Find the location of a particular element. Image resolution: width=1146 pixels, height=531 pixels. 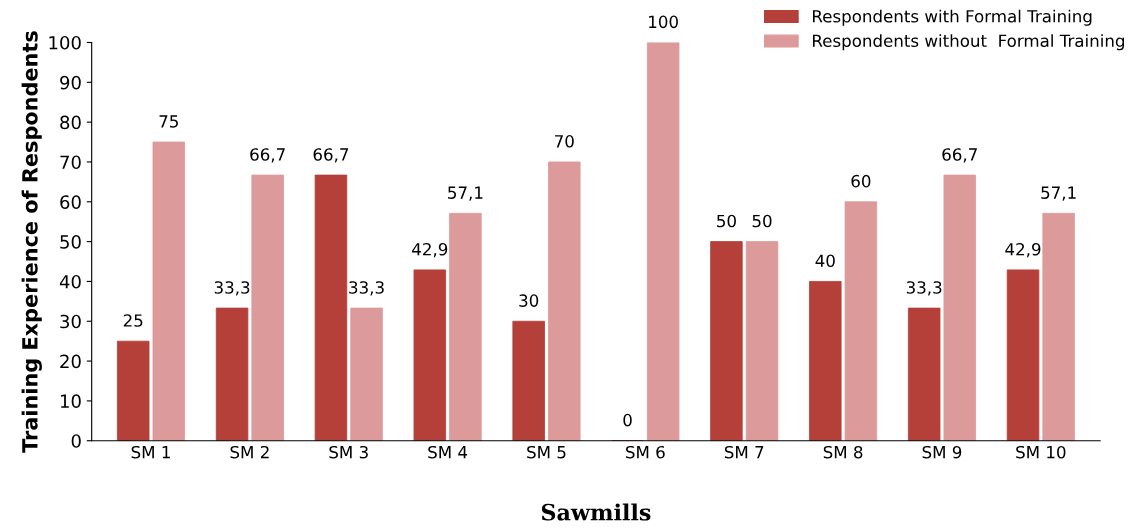

x-tick-label: SM 5 is located at coordinates (546, 452).